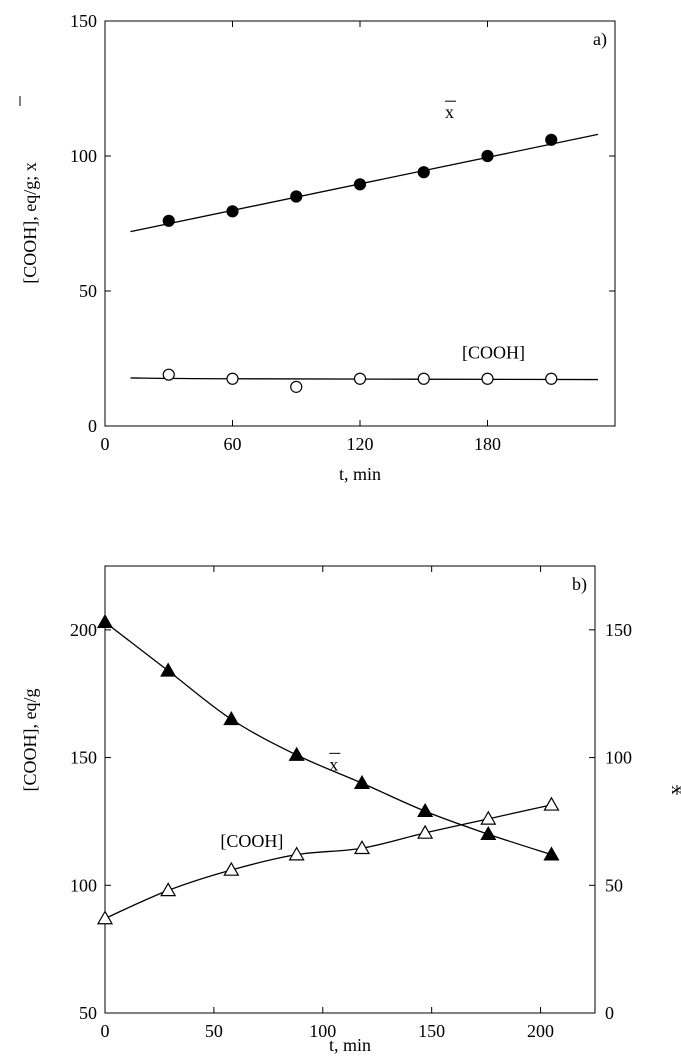  Describe the element at coordinates (674, 790) in the screenshot. I see `y2-axis-title: x` at that location.